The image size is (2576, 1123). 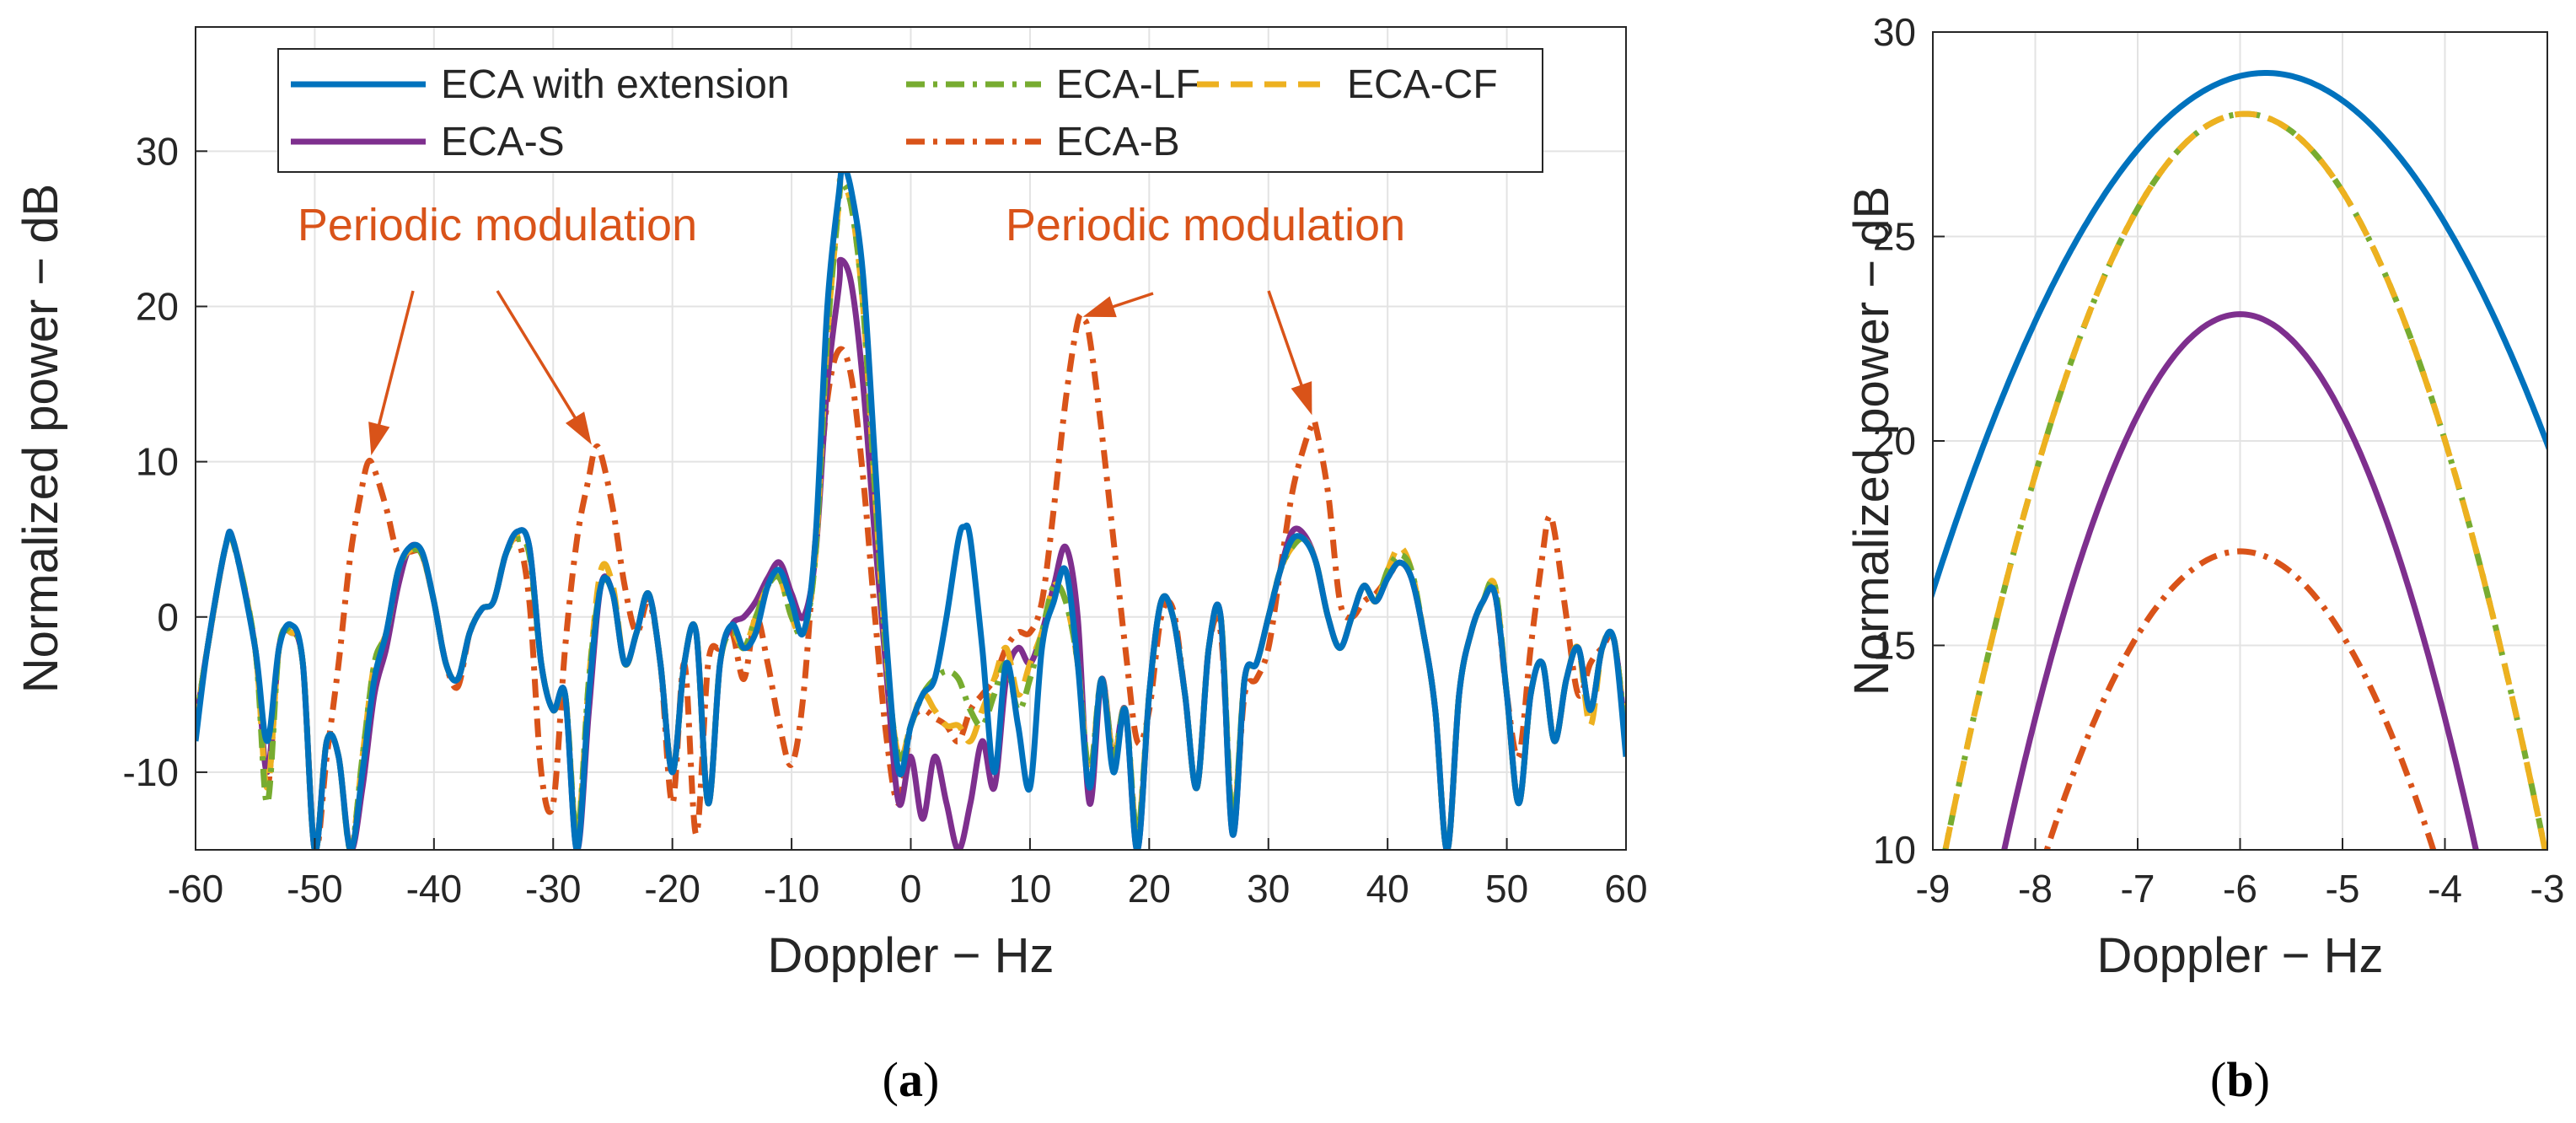 What do you see at coordinates (157, 306) in the screenshot?
I see `panel-a-ytick-label: 20` at bounding box center [157, 306].